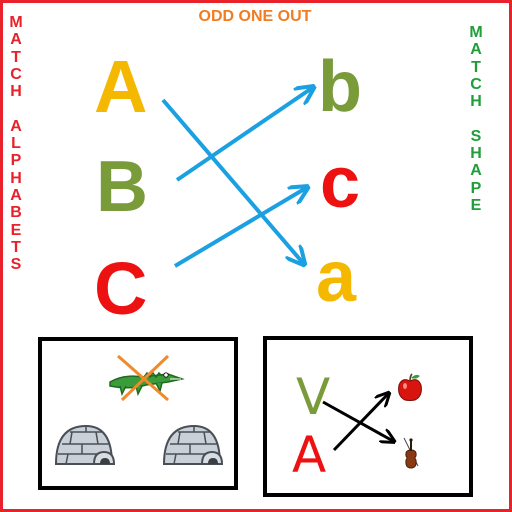  Describe the element at coordinates (16, 74) in the screenshot. I see `match-alphabets-letter: C` at that location.